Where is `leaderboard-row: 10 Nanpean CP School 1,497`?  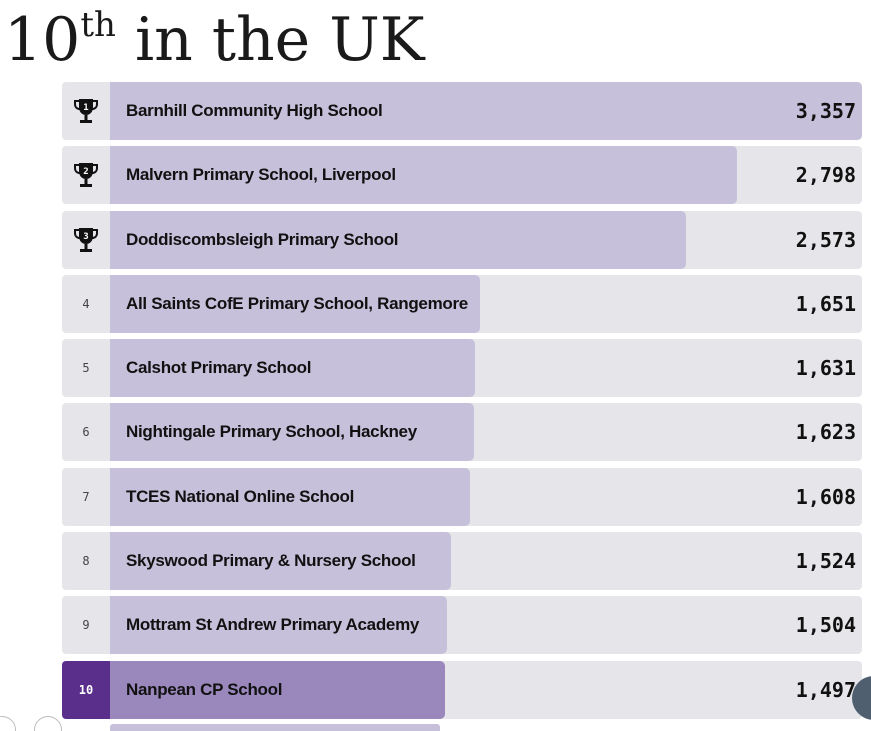 leaderboard-row: 10 Nanpean CP School 1,497 is located at coordinates (462, 689).